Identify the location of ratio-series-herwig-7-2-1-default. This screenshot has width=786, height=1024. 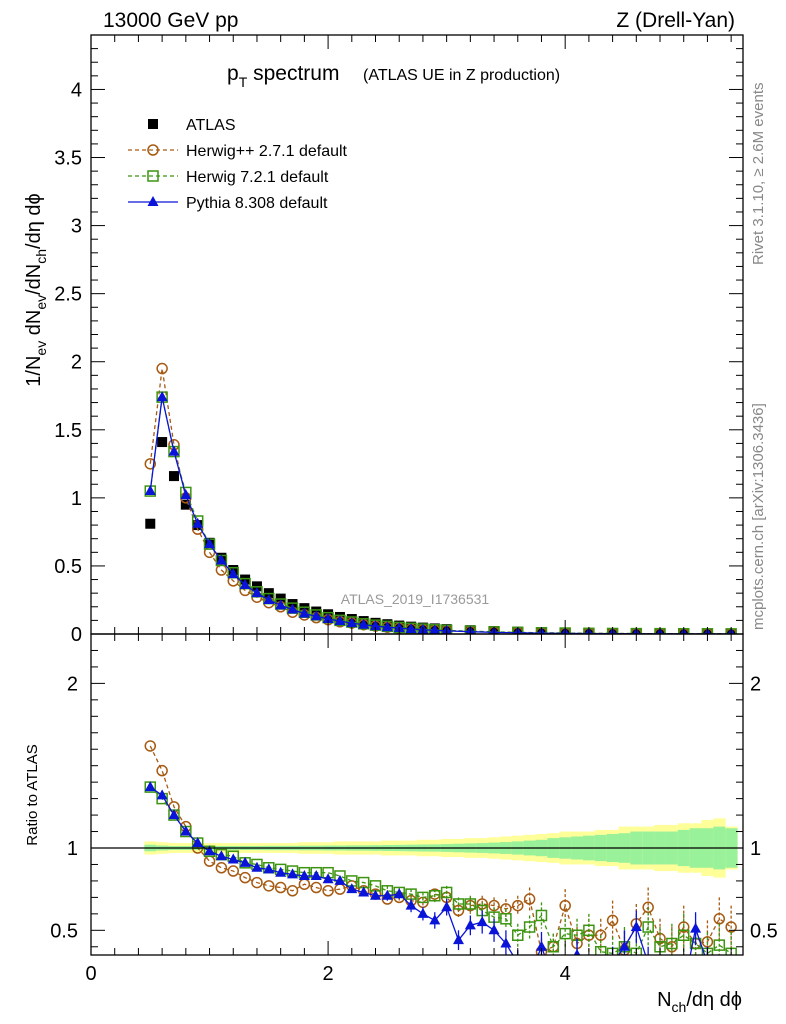
(440, 868).